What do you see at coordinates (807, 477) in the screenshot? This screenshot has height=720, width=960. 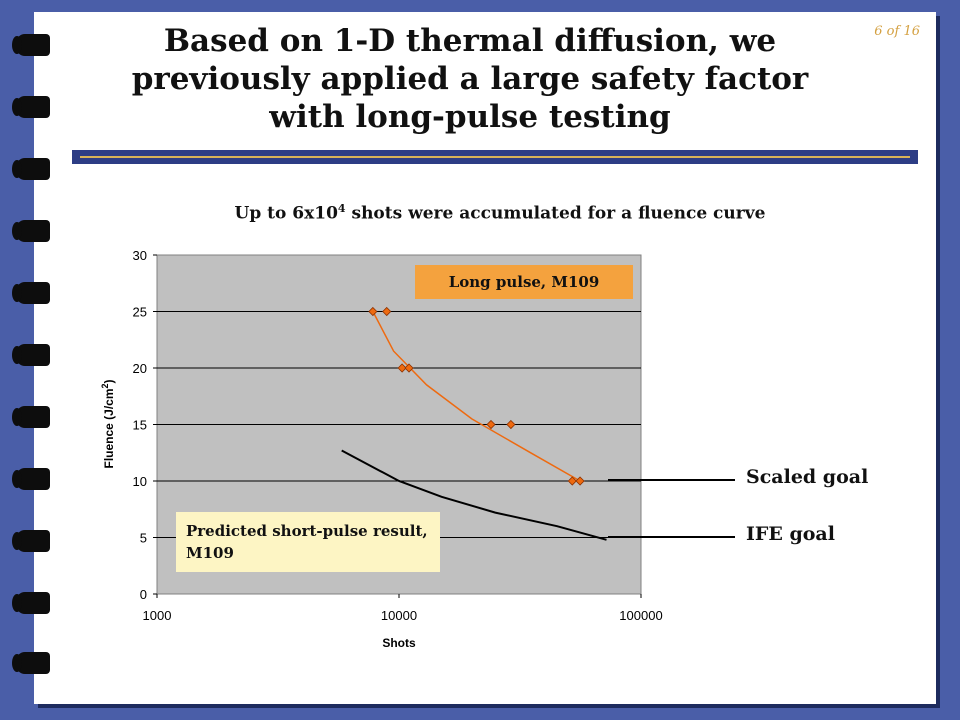 I see `scaled-goal-label: Scaled goal` at bounding box center [807, 477].